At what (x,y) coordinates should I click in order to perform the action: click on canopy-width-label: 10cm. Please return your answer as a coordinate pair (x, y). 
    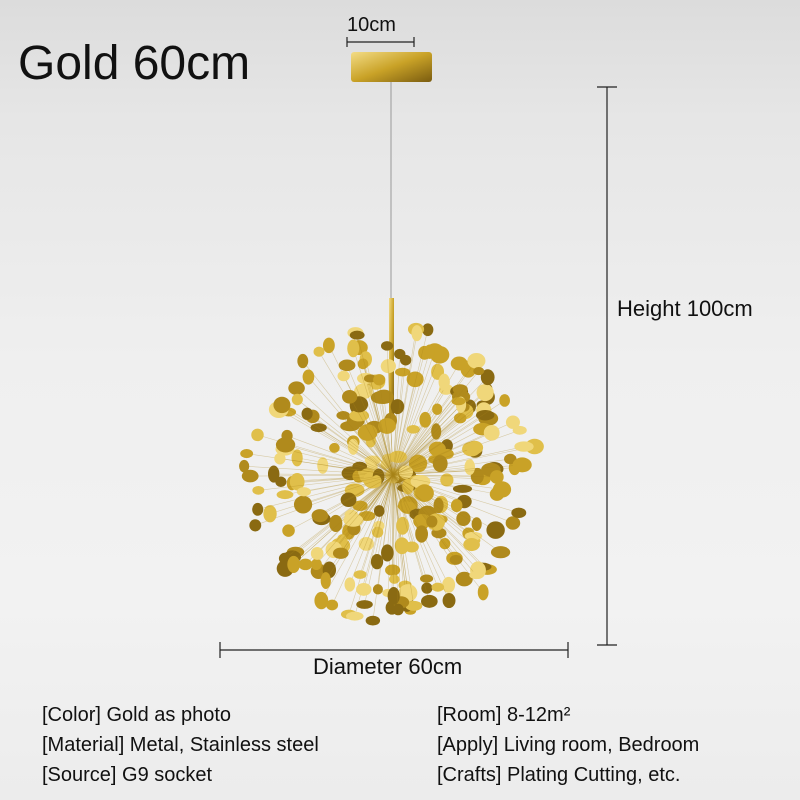
    Looking at the image, I should click on (371, 25).